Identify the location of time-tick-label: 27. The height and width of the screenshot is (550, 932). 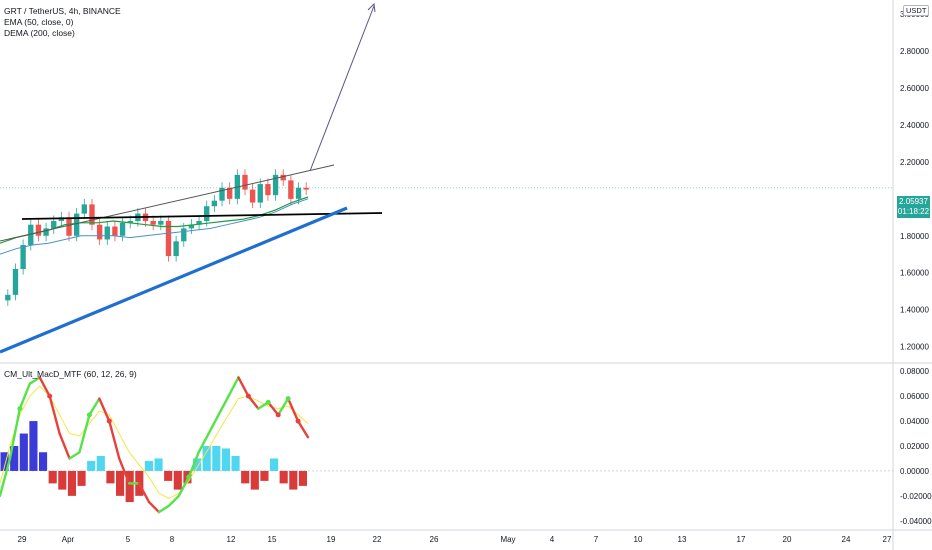
(887, 539).